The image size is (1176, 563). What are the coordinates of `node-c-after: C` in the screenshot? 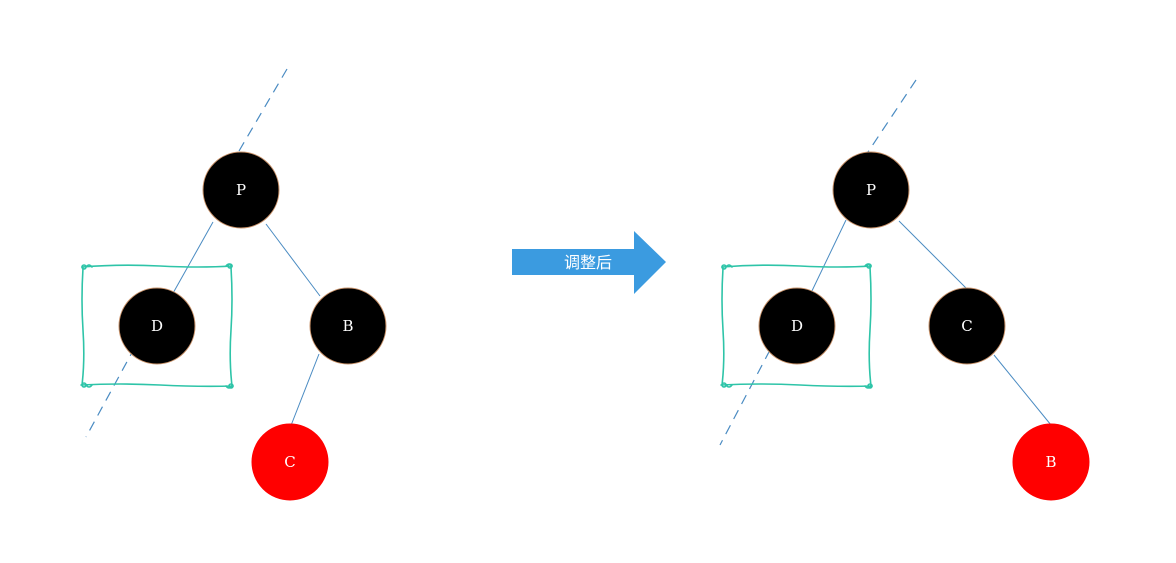 It's located at (967, 326).